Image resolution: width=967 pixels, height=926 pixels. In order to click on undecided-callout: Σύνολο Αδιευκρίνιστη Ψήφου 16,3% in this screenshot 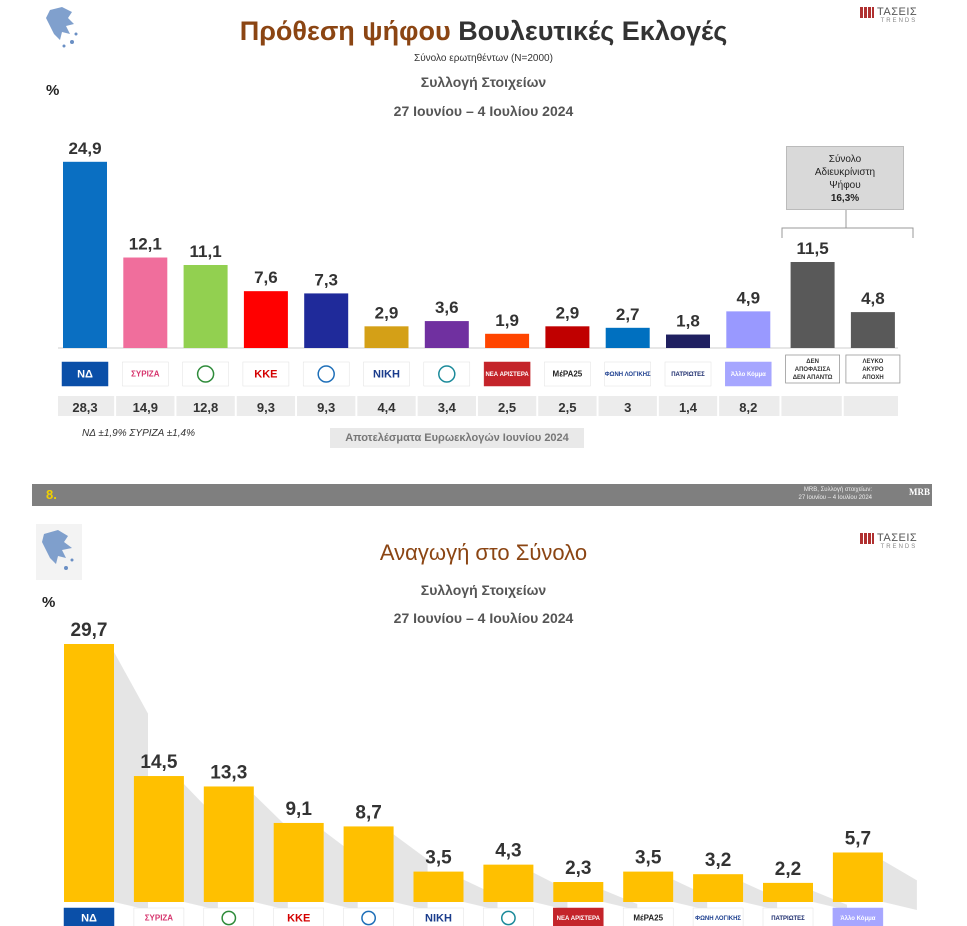, I will do `click(845, 178)`.